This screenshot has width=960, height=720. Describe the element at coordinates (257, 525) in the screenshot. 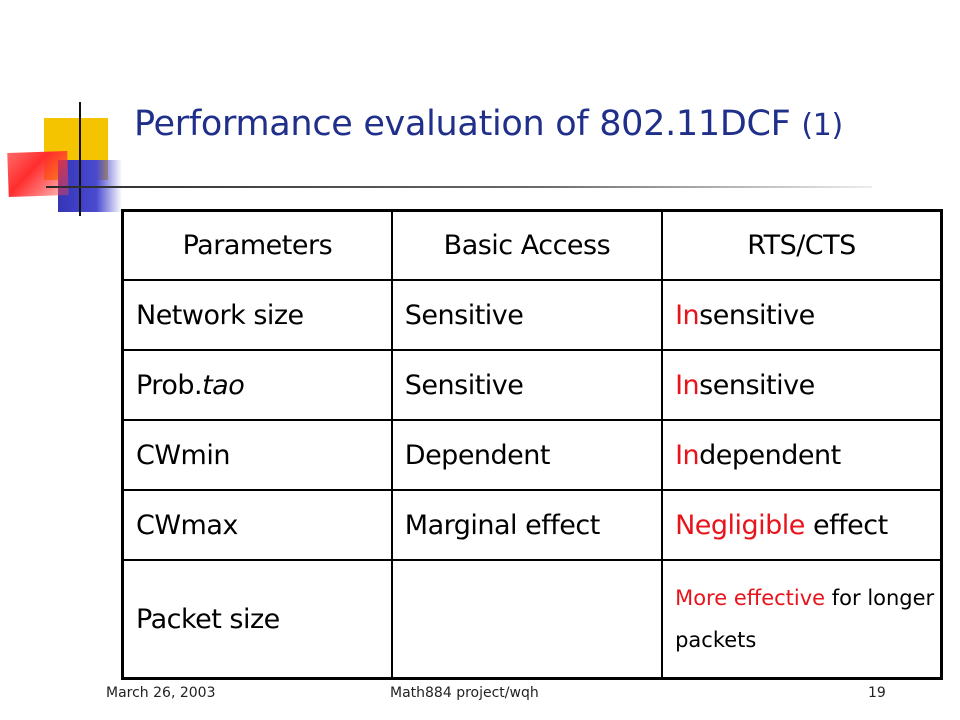

I see `param-cell: CWmax` at that location.